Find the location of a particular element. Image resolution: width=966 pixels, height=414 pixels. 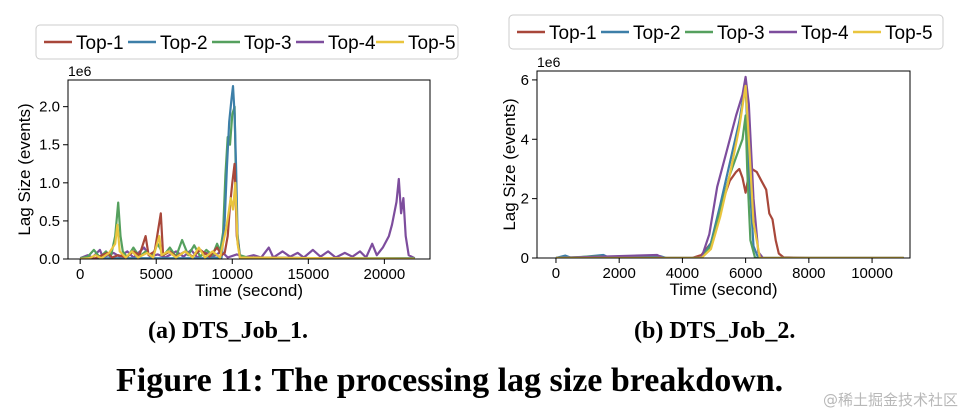

y-tick-label: 2.0 is located at coordinates (49, 107).